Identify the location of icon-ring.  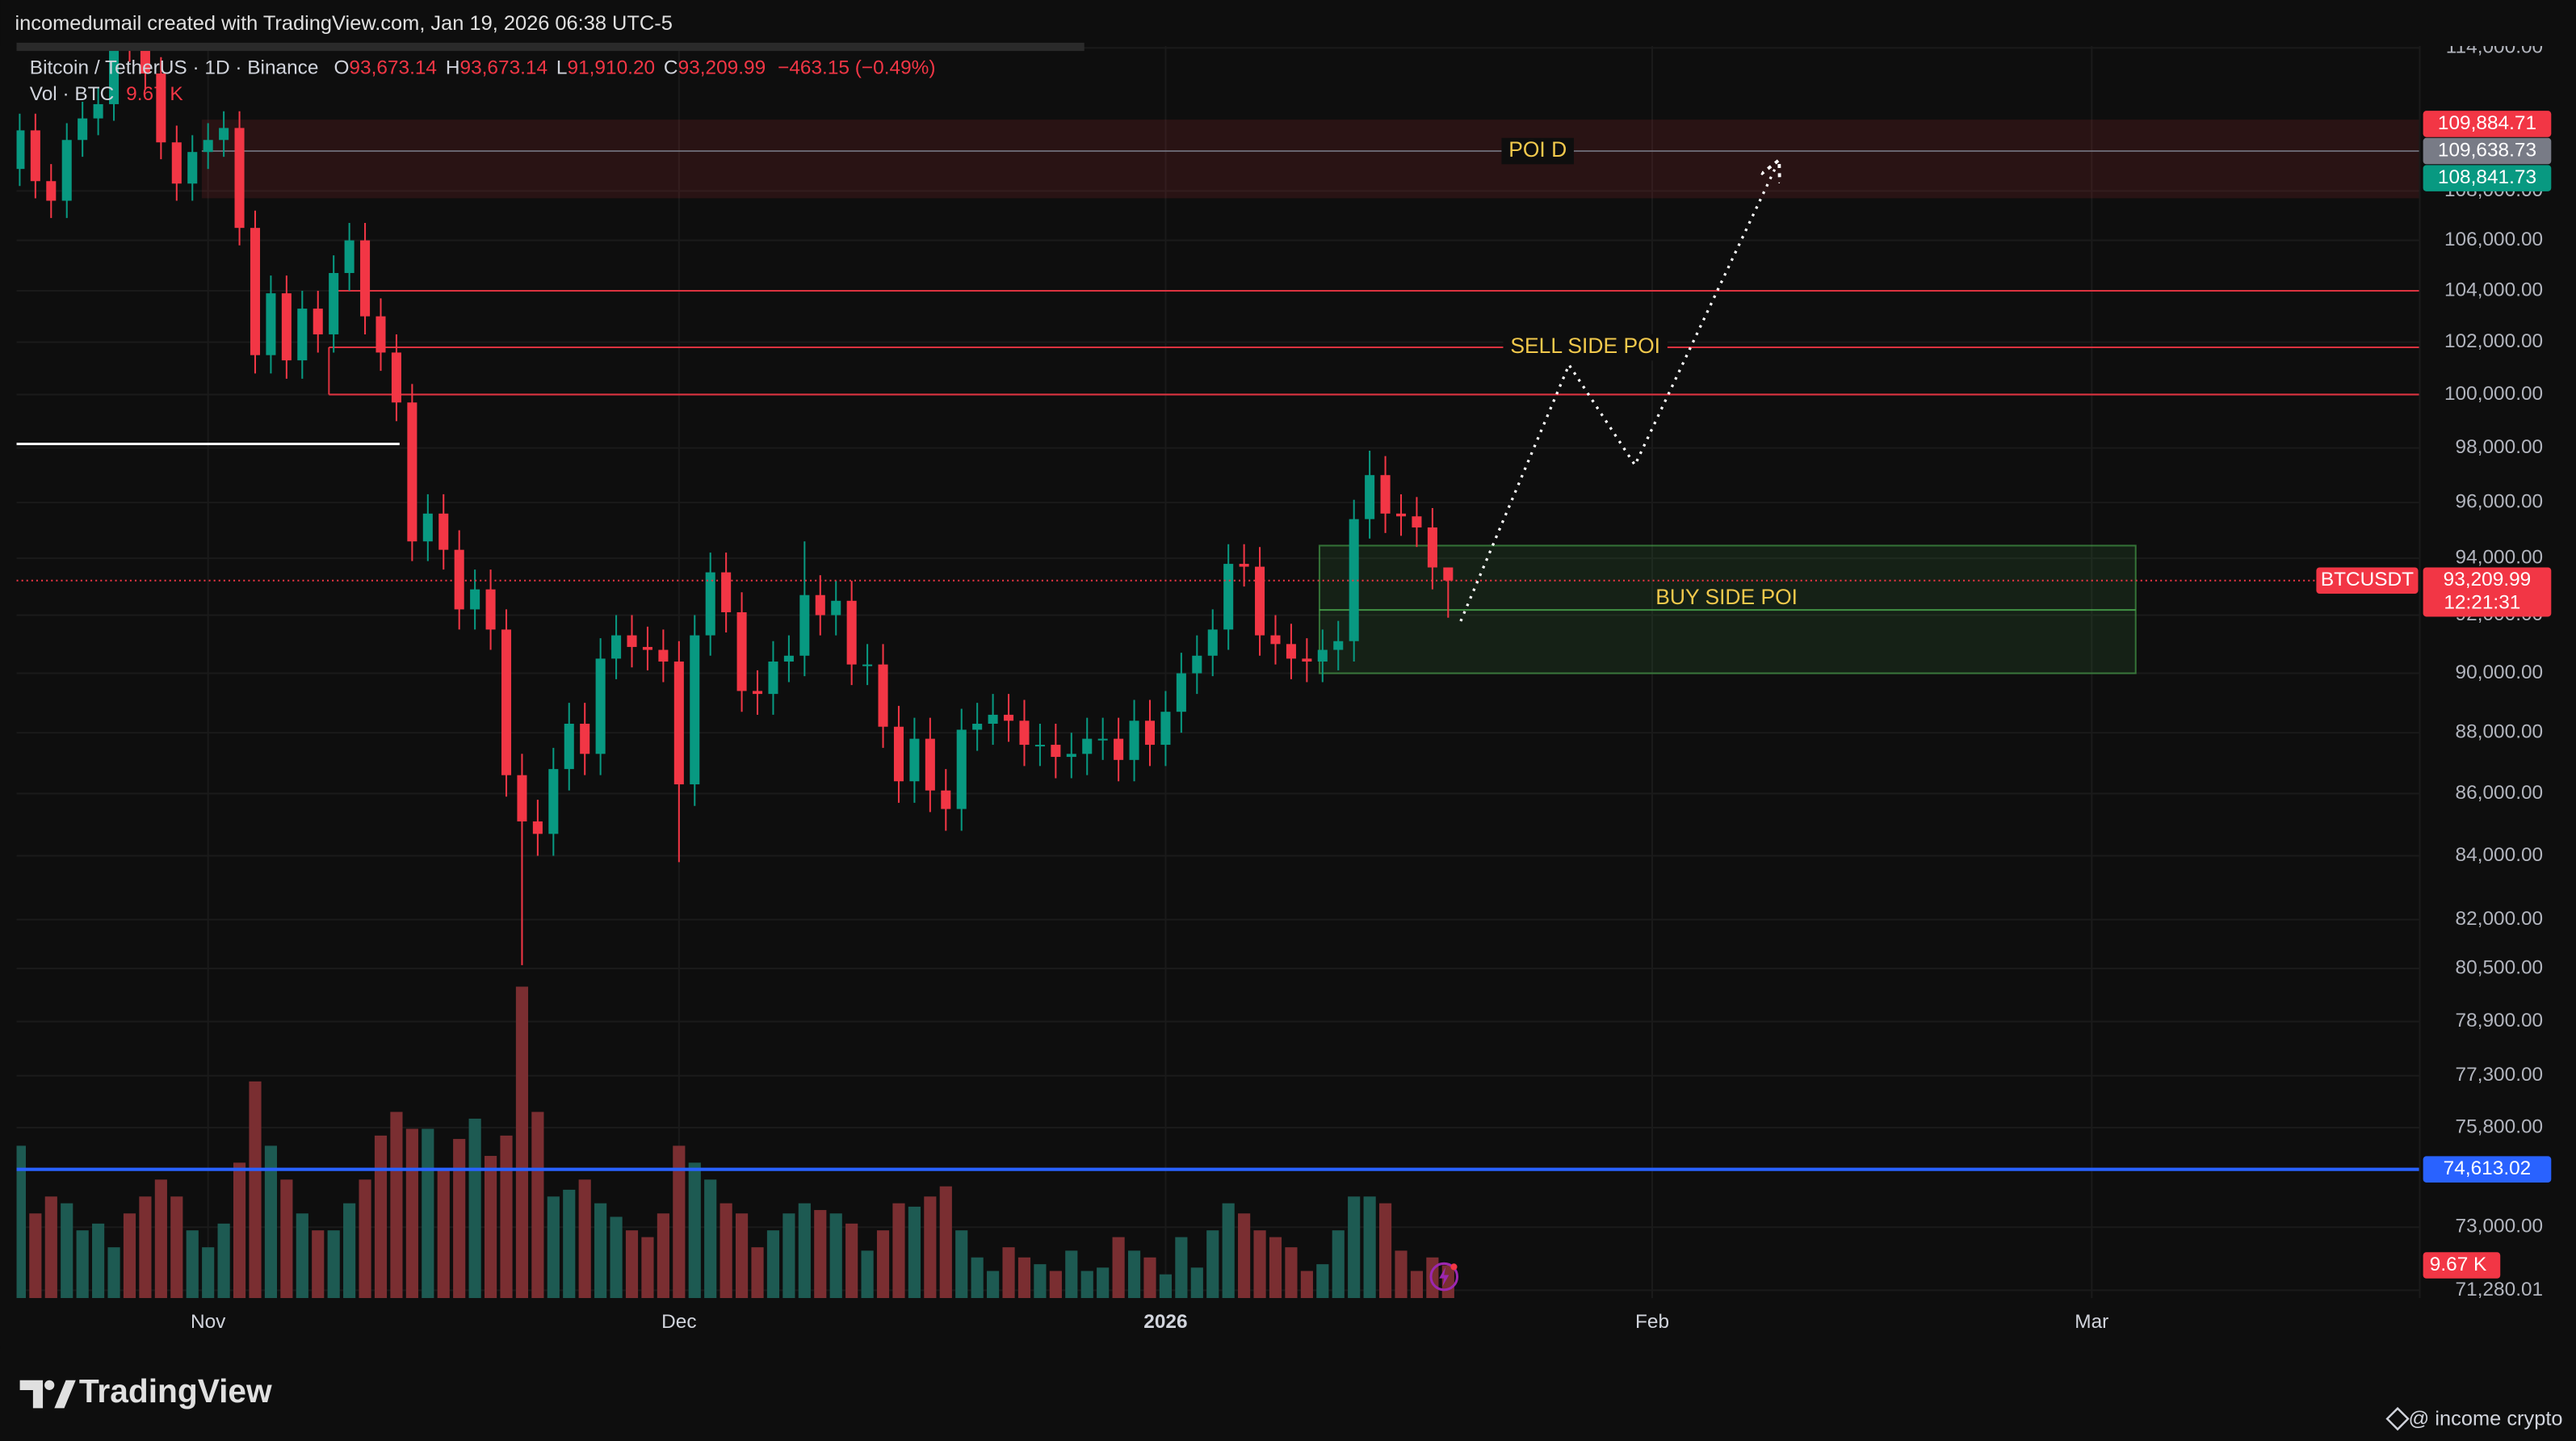
(1444, 1277).